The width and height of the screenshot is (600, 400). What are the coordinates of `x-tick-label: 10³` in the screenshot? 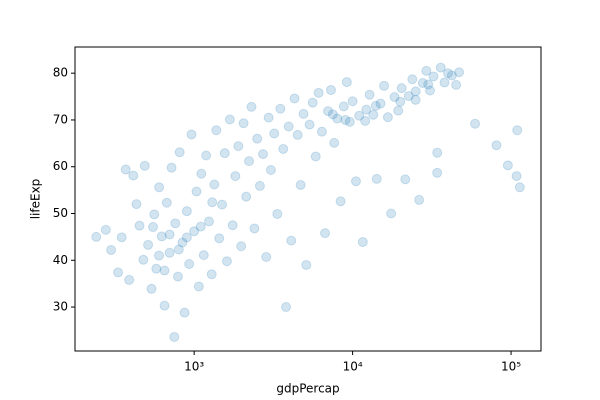 It's located at (194, 367).